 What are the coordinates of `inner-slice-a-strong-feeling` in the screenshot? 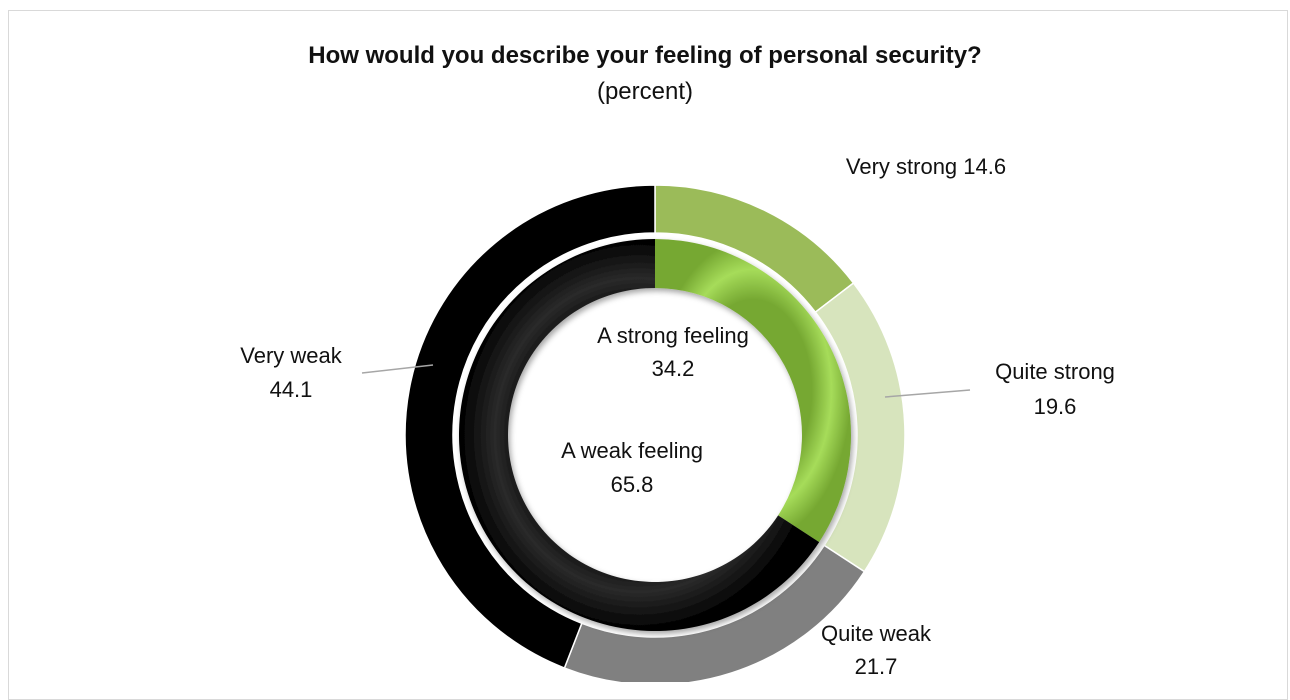 It's located at (753, 391).